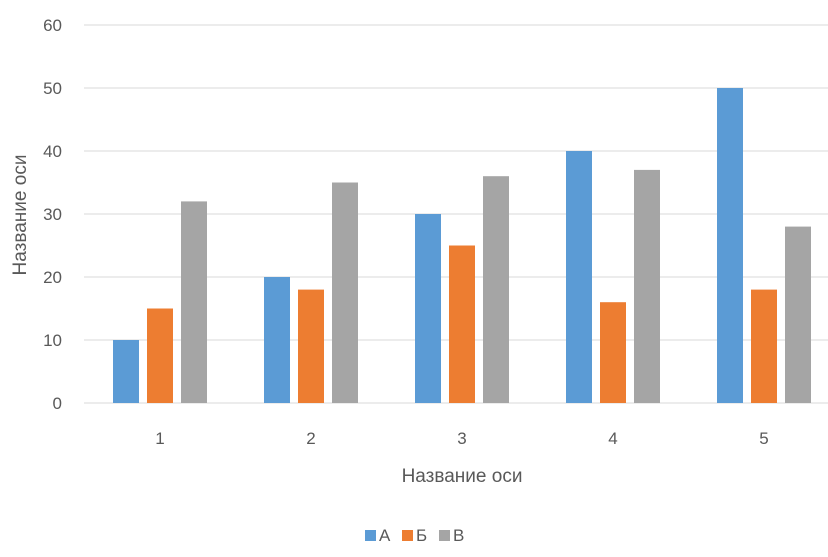  I want to click on bar-А-2, so click(277, 340).